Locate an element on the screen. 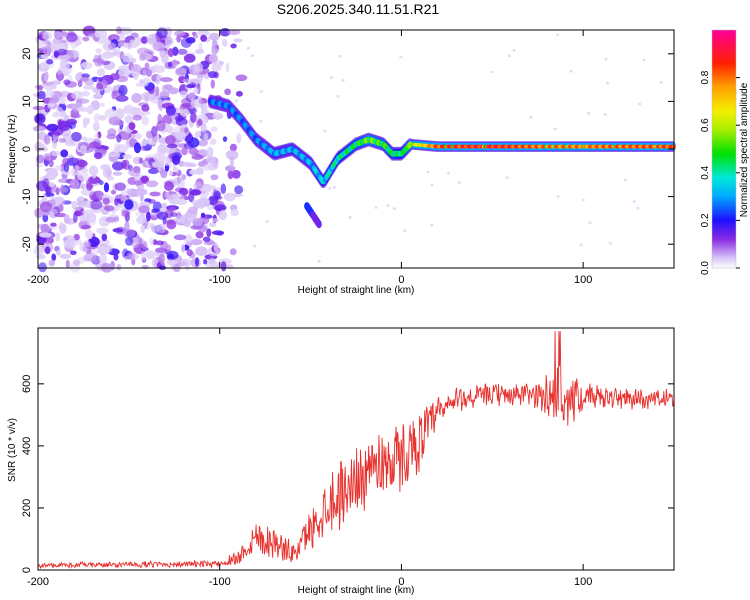 Image resolution: width=750 pixels, height=600 pixels. x-tick-label: 0 is located at coordinates (401, 280).